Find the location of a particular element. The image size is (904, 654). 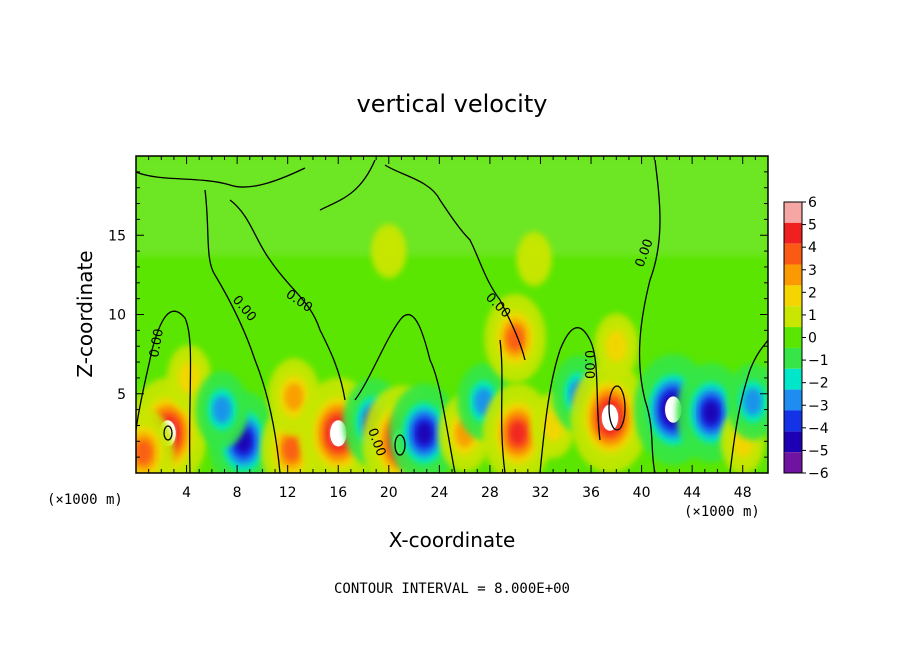

zero-contour-mid is located at coordinates (287, 300).